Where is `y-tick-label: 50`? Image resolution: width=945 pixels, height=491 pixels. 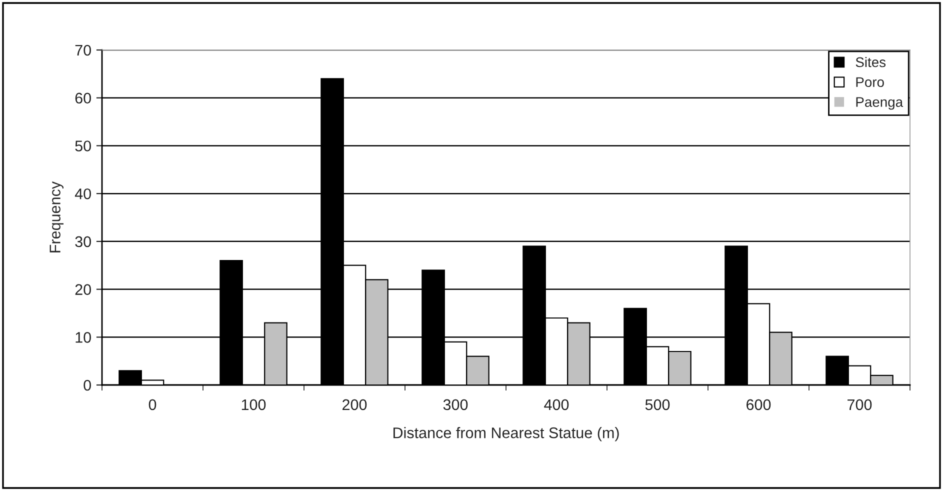 y-tick-label: 50 is located at coordinates (83, 146).